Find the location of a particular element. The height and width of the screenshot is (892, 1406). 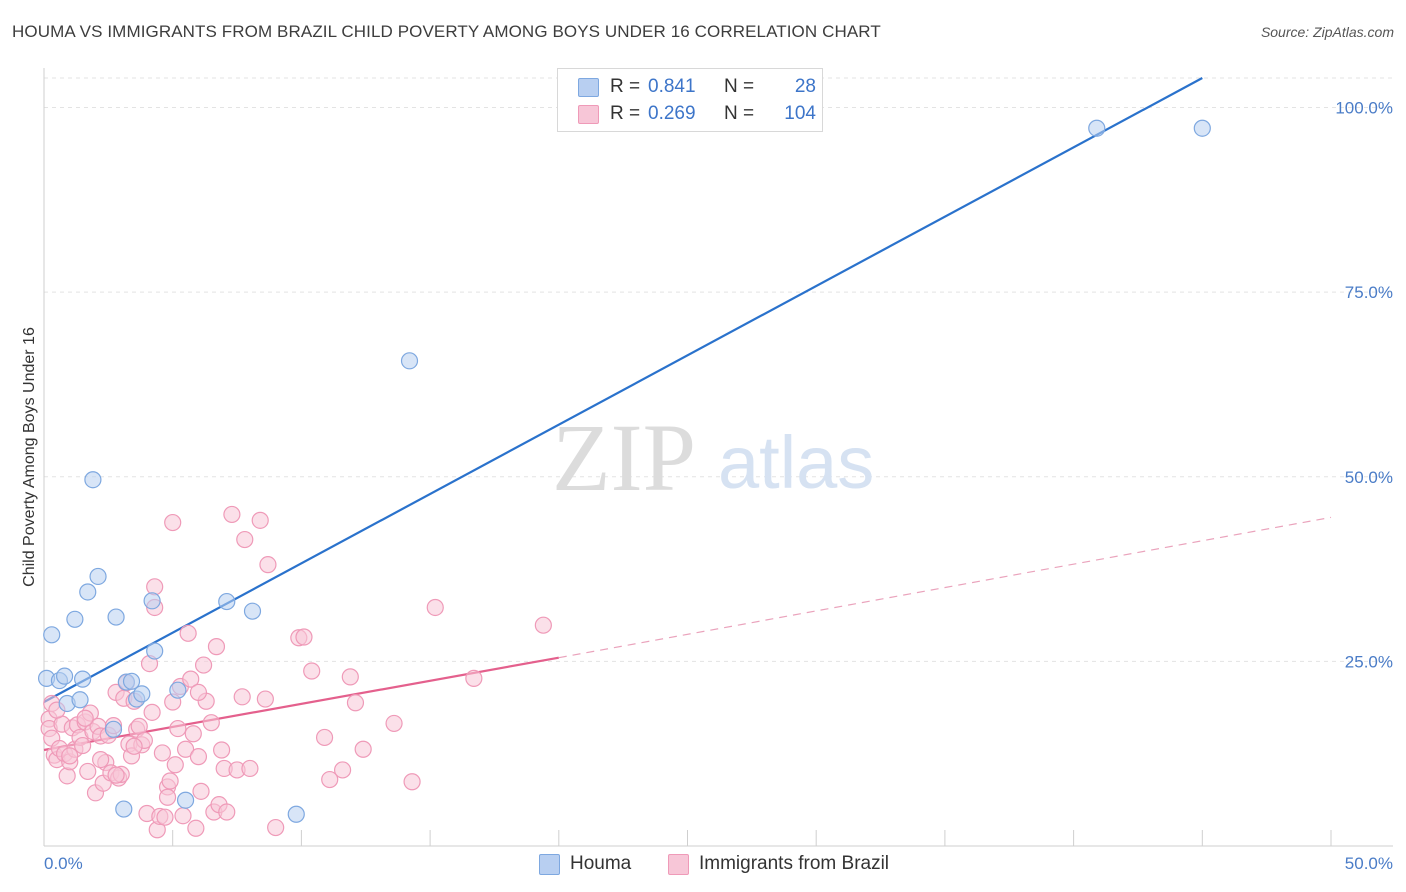

x-tick-label-right: 50.0% is located at coordinates (1369, 863).